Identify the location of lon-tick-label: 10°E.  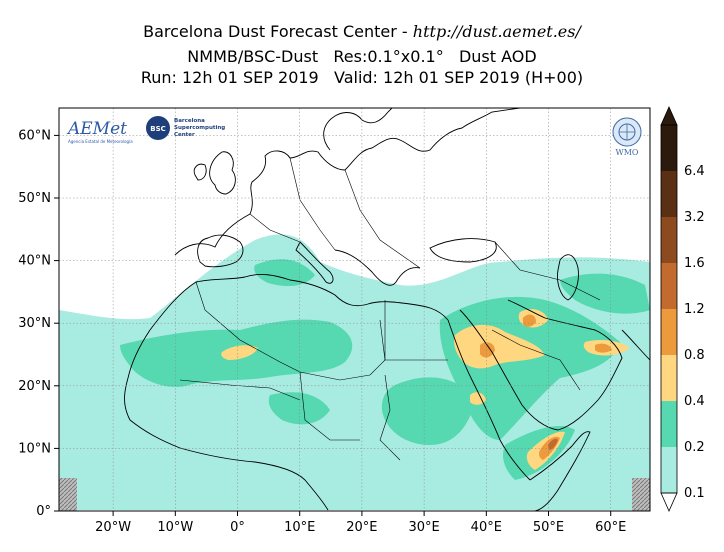
(299, 527).